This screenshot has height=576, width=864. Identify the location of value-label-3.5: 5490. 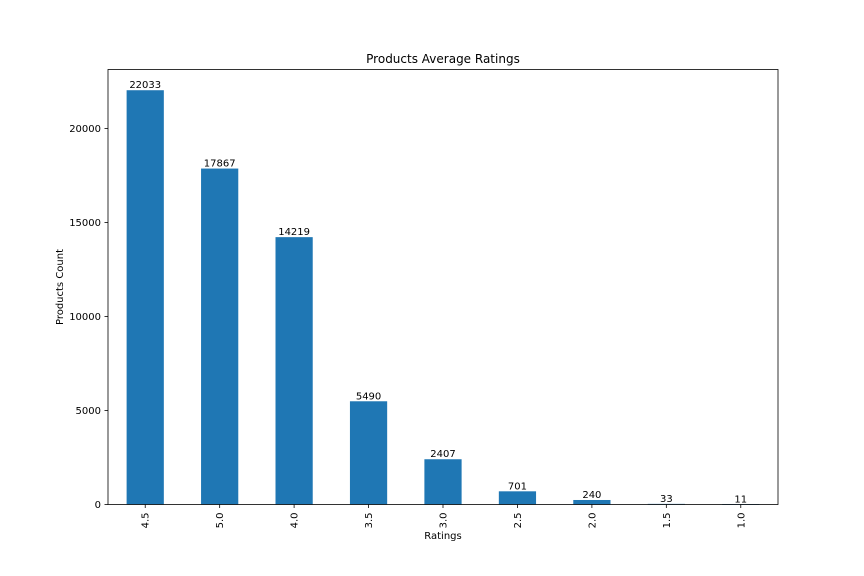
(368, 396).